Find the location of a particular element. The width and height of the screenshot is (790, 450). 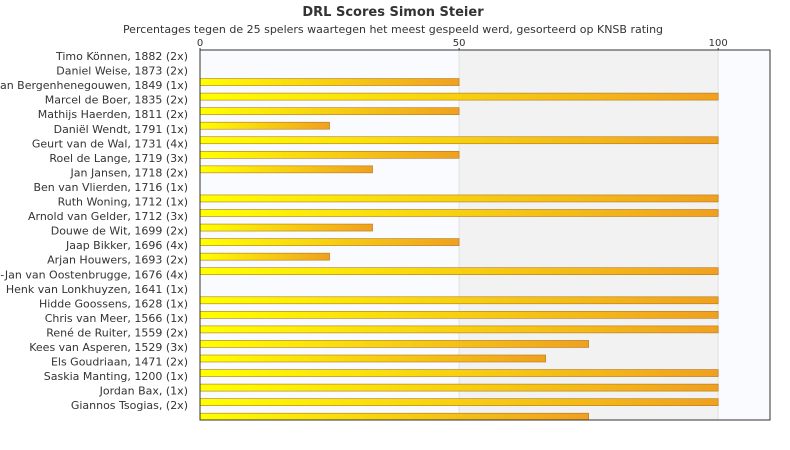

x-tick-label: 50 is located at coordinates (459, 43).